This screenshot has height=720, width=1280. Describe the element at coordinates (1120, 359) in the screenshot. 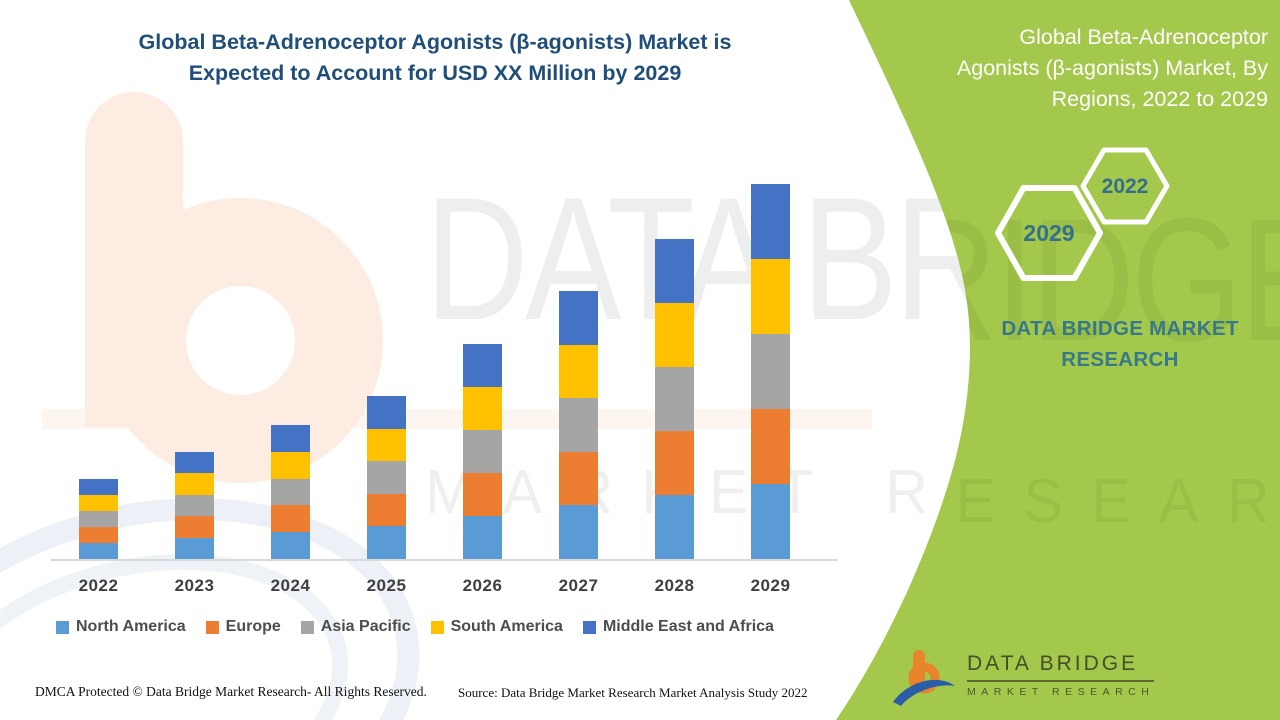

I see `brand-text-line2: RESEARCH` at that location.